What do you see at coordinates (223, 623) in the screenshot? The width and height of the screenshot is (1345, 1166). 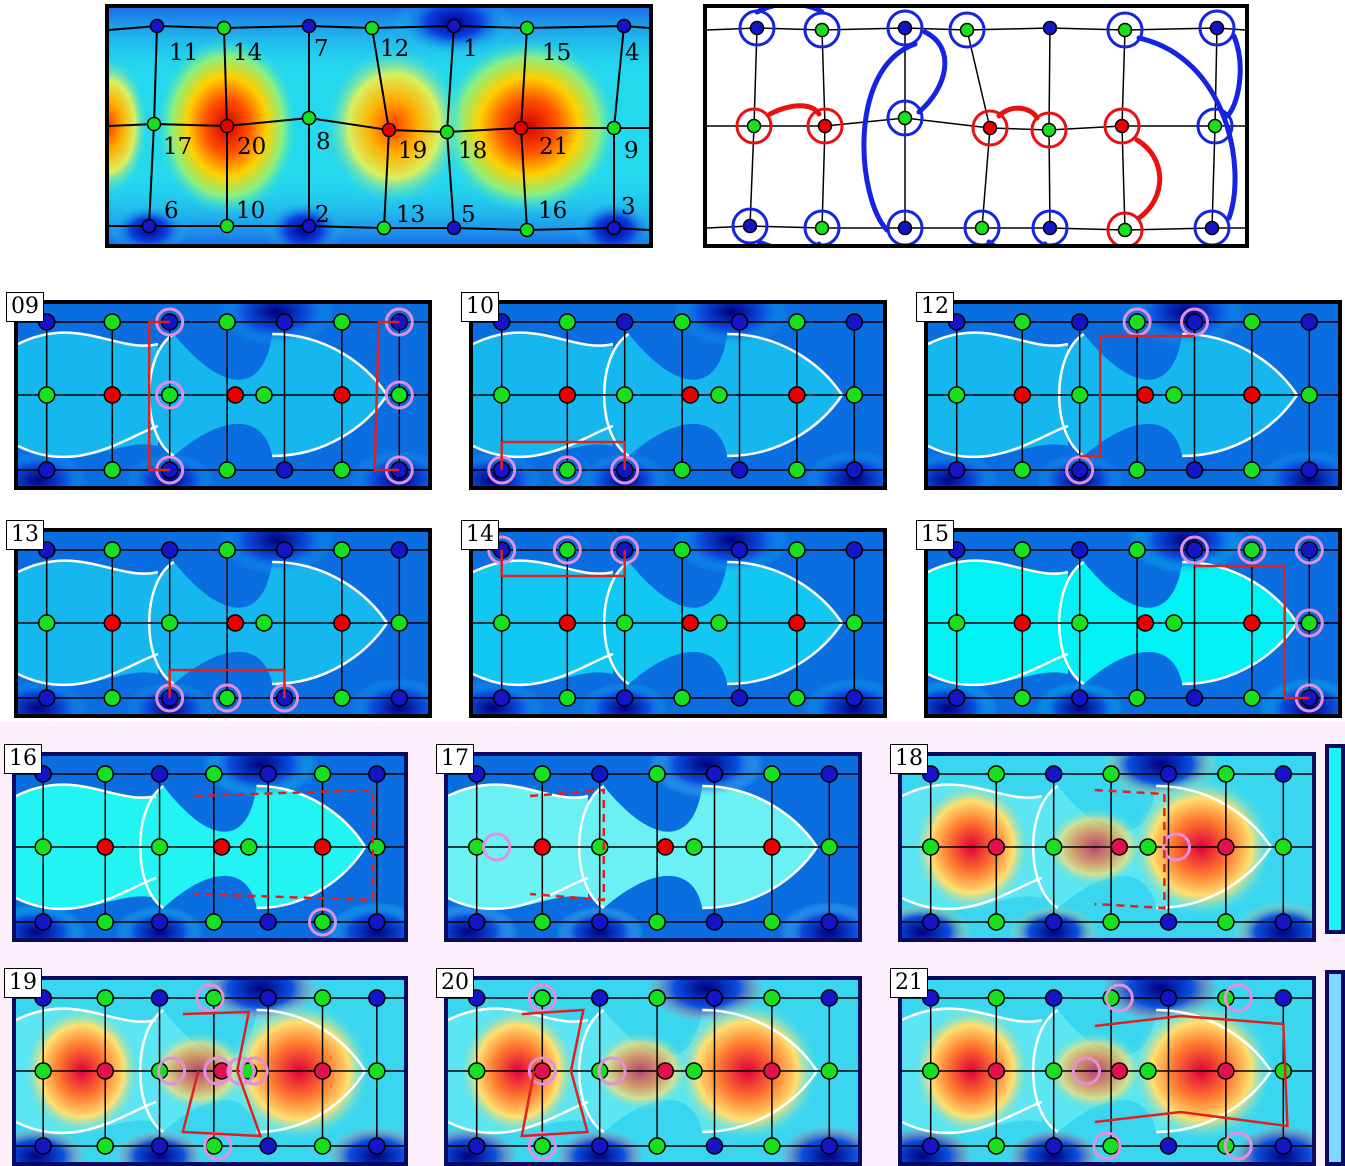 I see `frame-13-svg` at bounding box center [223, 623].